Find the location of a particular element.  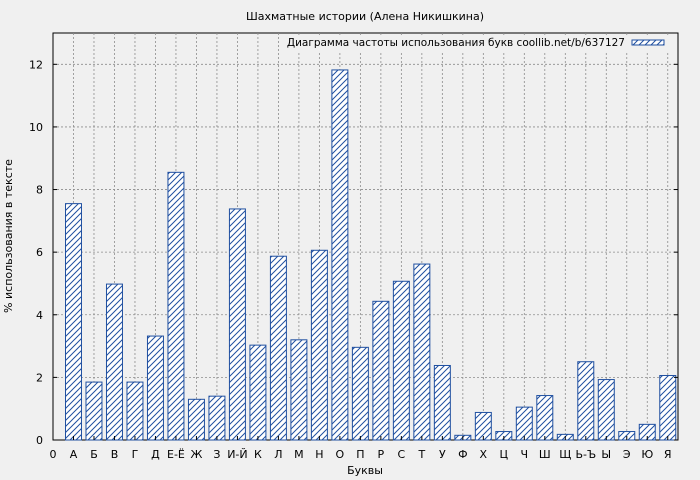

x-axis: 0 А Б В Г Д Е-Ё Ж З И-Й К Л М Н О П Р С Т У Ф Х Ц Ч Ш Щ Ь-Ъ Ы Э Ю Я is located at coordinates (361, 448).